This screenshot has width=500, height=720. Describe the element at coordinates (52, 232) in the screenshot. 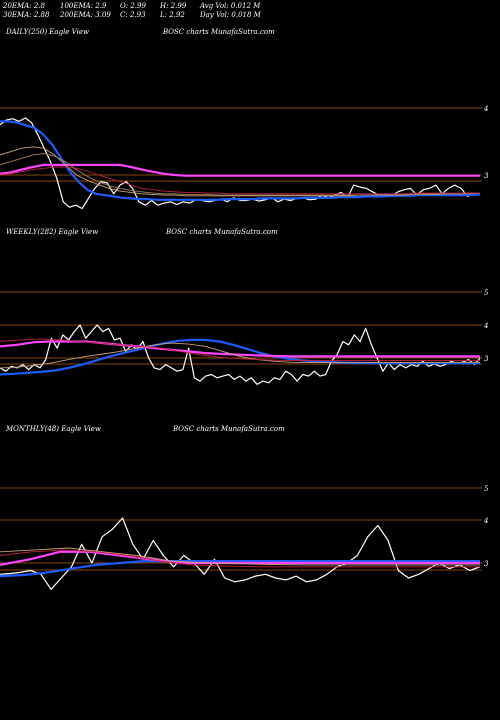

I see `weekly-panel-title: WEEKLY(282) Eagle View` at that location.